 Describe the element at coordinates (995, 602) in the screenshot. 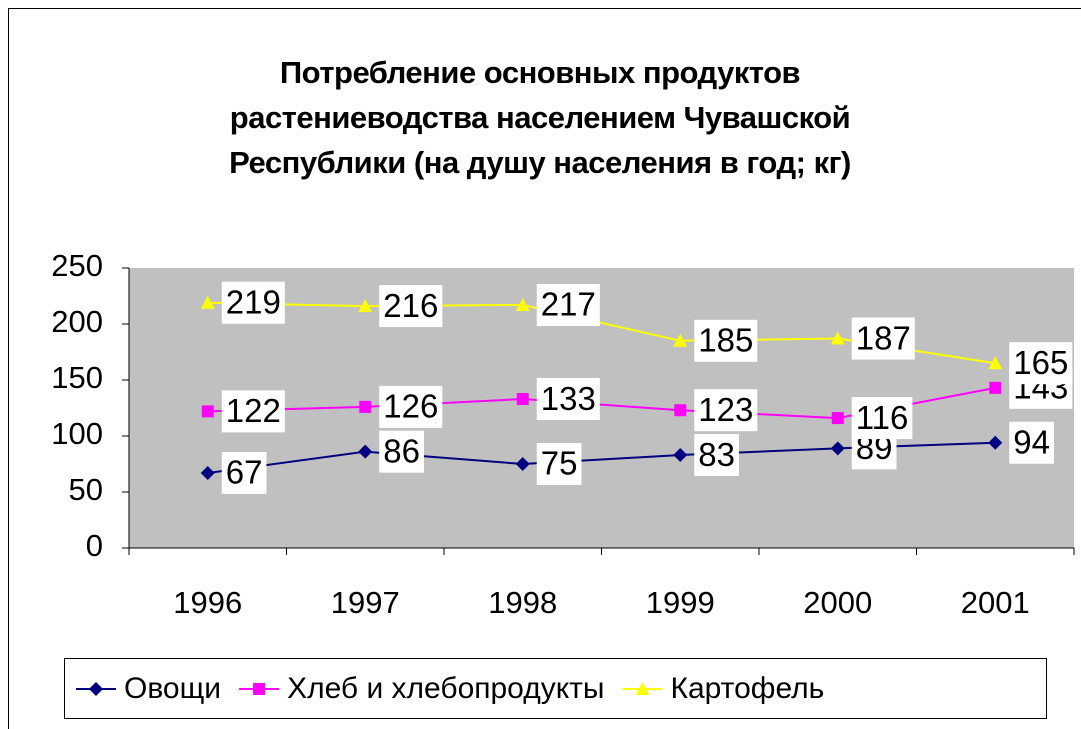

I see `x-tick-label: 2001` at that location.